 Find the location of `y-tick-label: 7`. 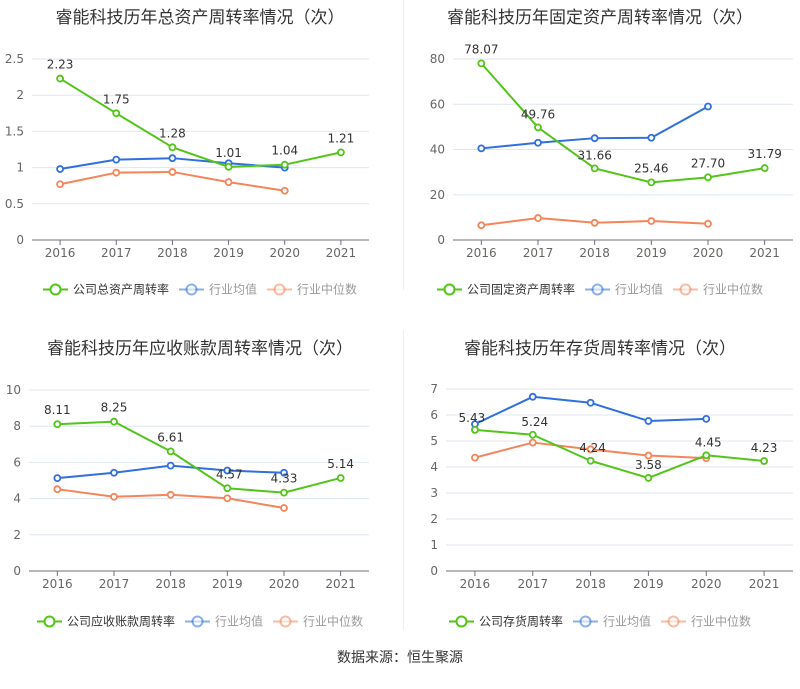

y-tick-label: 7 is located at coordinates (434, 389).